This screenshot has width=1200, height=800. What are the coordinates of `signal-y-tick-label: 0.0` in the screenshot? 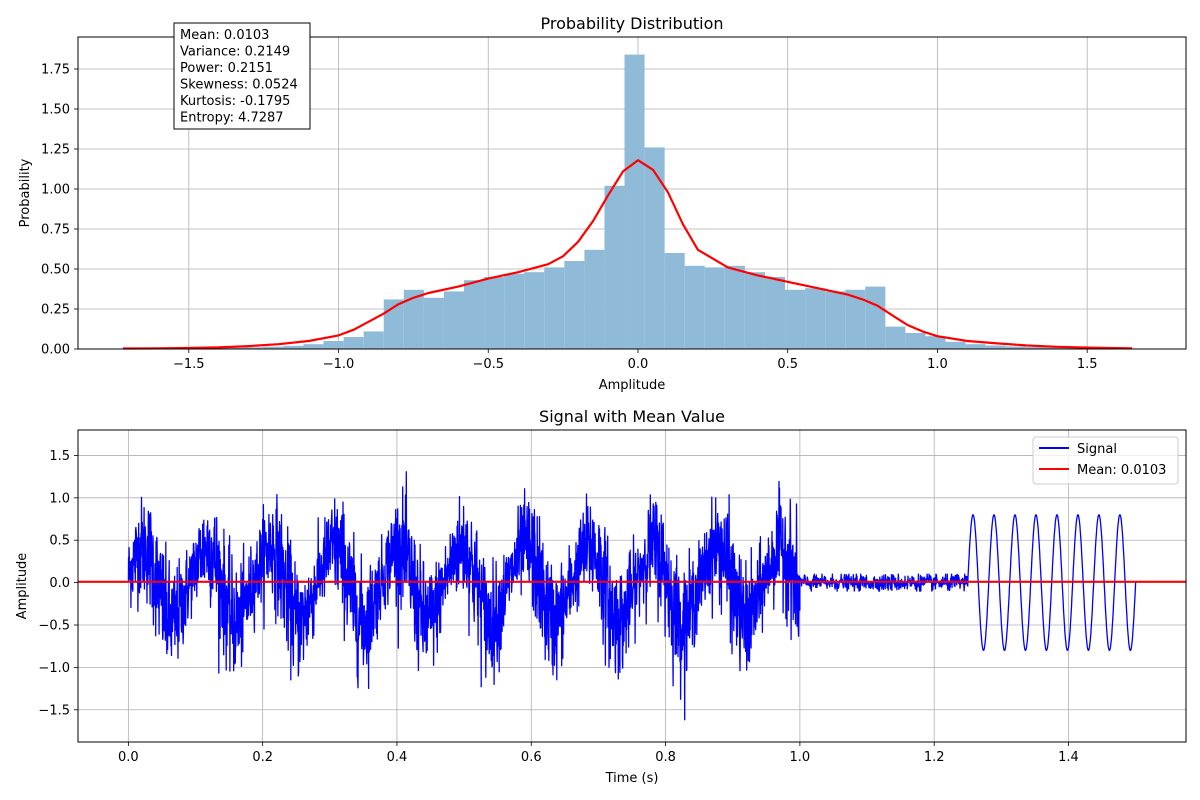 It's located at (59, 583).